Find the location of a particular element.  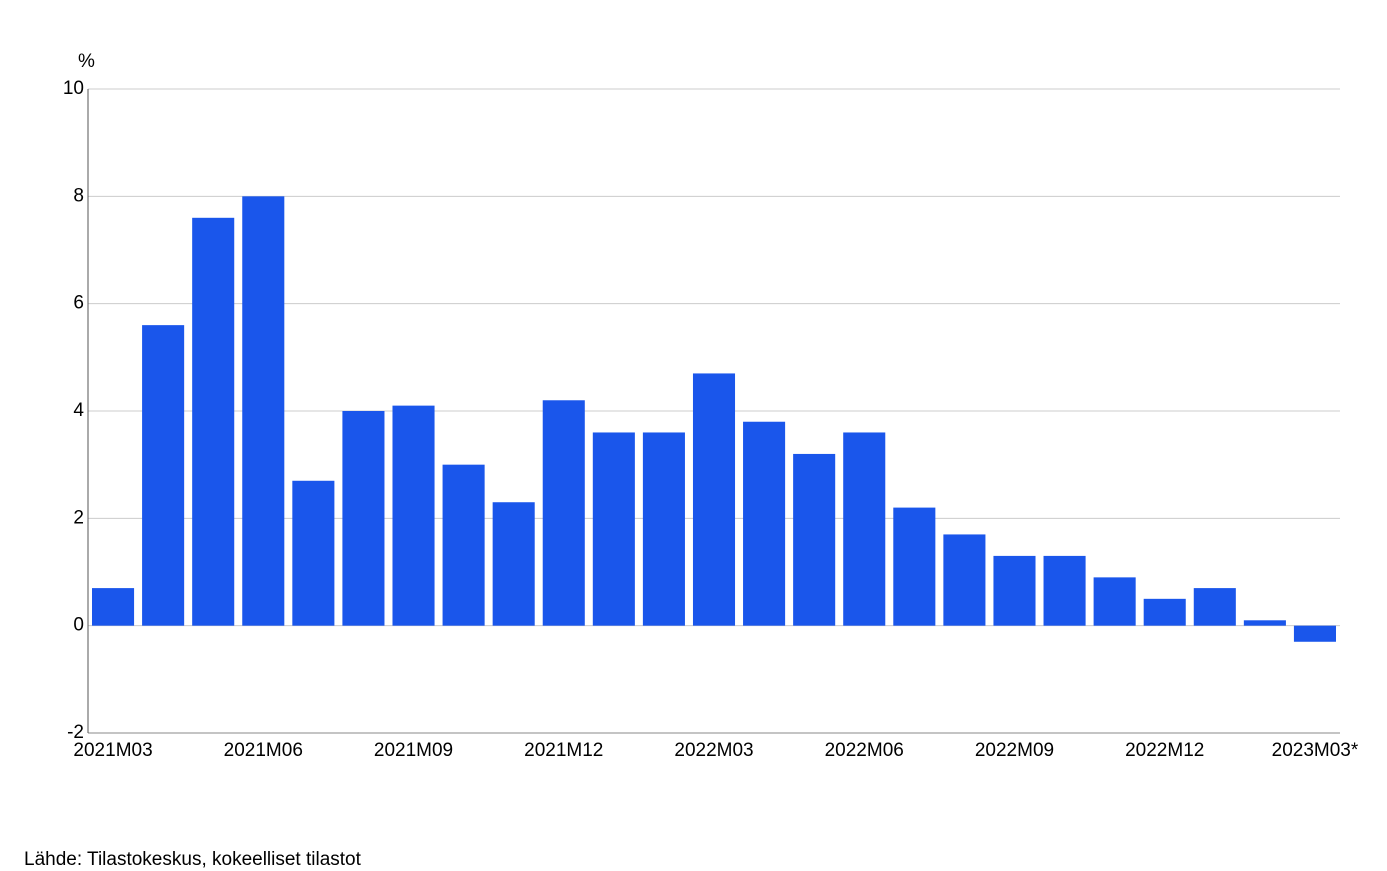

y-tick-label: 4 is located at coordinates (78, 410).